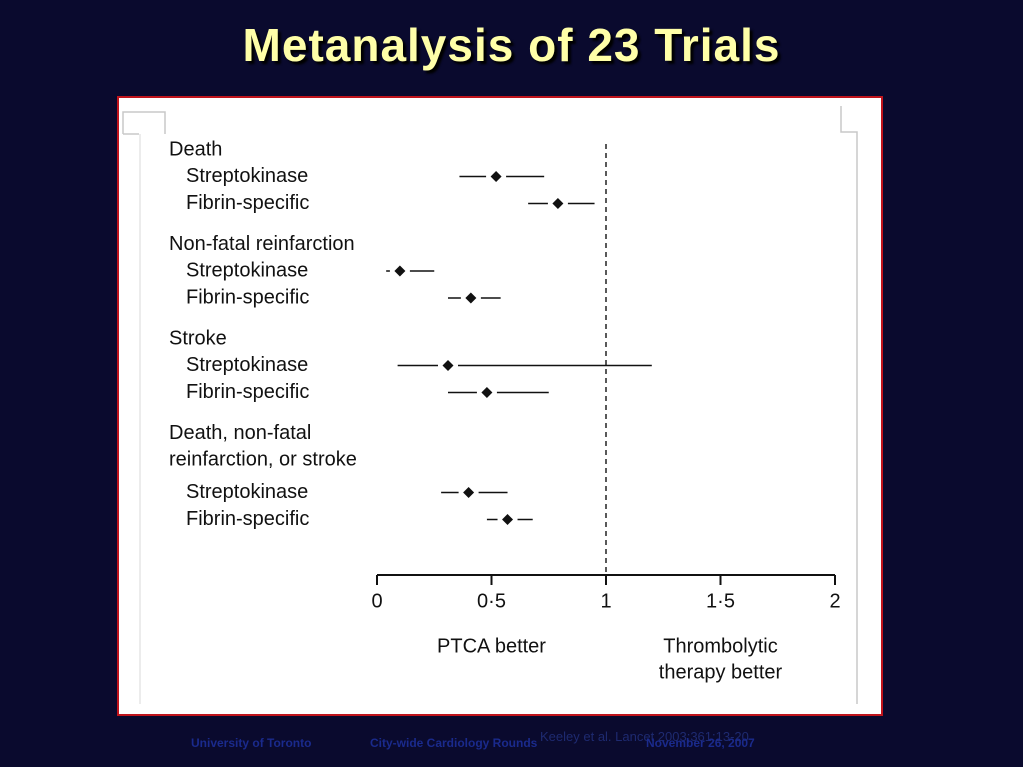 The height and width of the screenshot is (767, 1023). Describe the element at coordinates (491, 646) in the screenshot. I see `caption-ptca-better: PTCA better` at that location.